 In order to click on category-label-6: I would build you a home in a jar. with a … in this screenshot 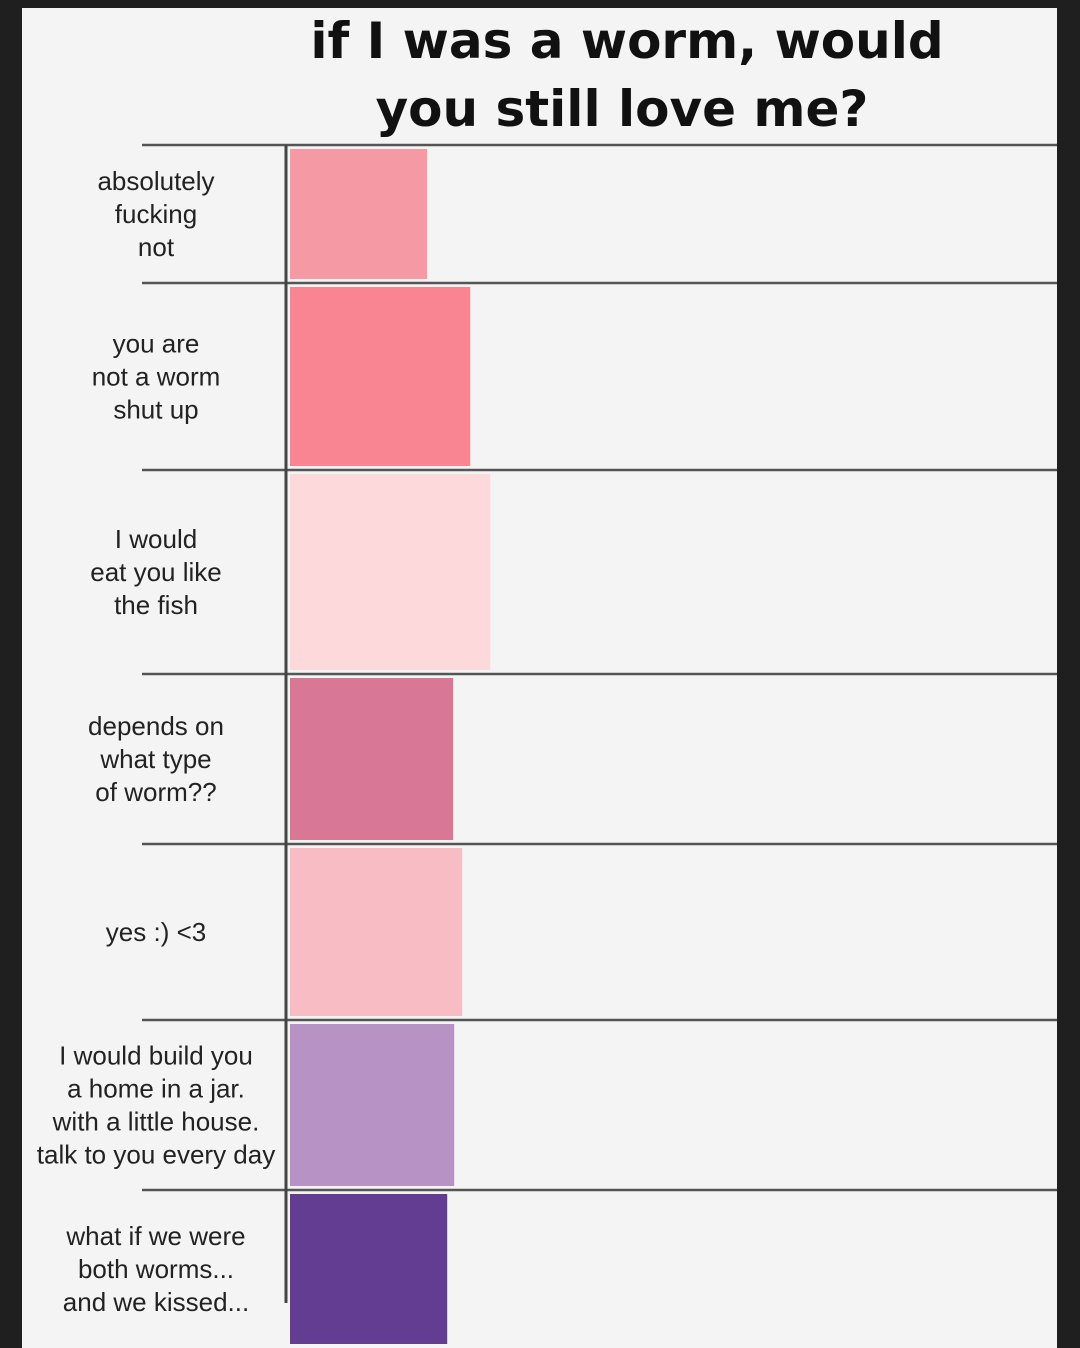, I will do `click(156, 1105)`.